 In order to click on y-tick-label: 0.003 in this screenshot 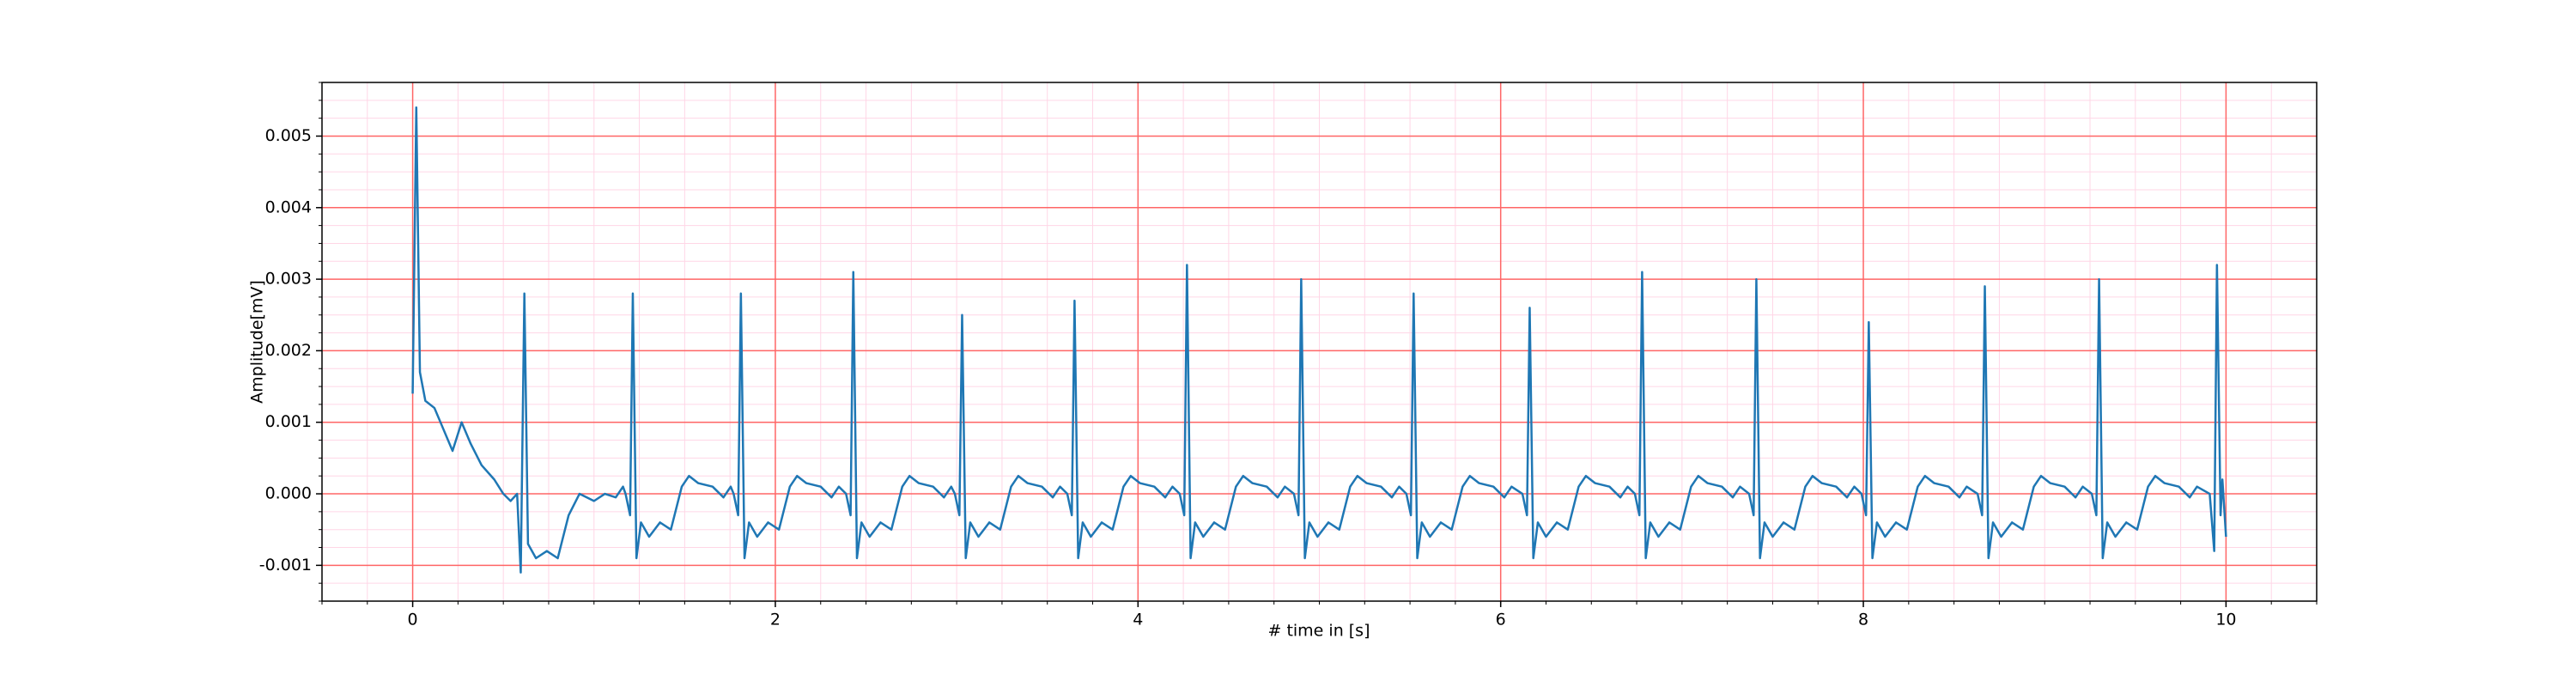, I will do `click(289, 279)`.